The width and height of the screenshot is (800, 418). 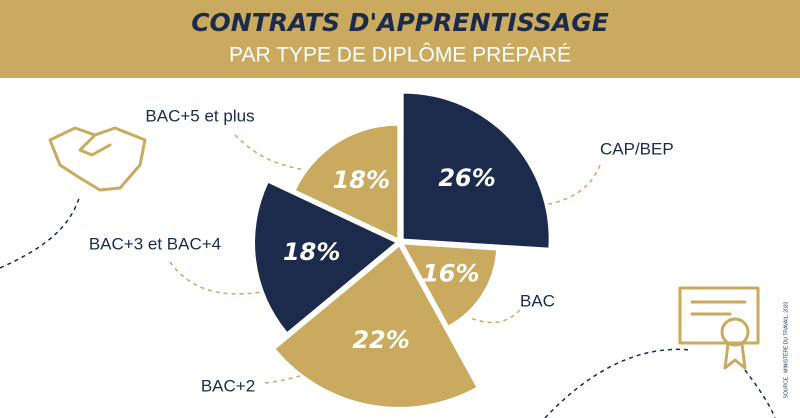 I want to click on value-label: 16%, so click(x=450, y=273).